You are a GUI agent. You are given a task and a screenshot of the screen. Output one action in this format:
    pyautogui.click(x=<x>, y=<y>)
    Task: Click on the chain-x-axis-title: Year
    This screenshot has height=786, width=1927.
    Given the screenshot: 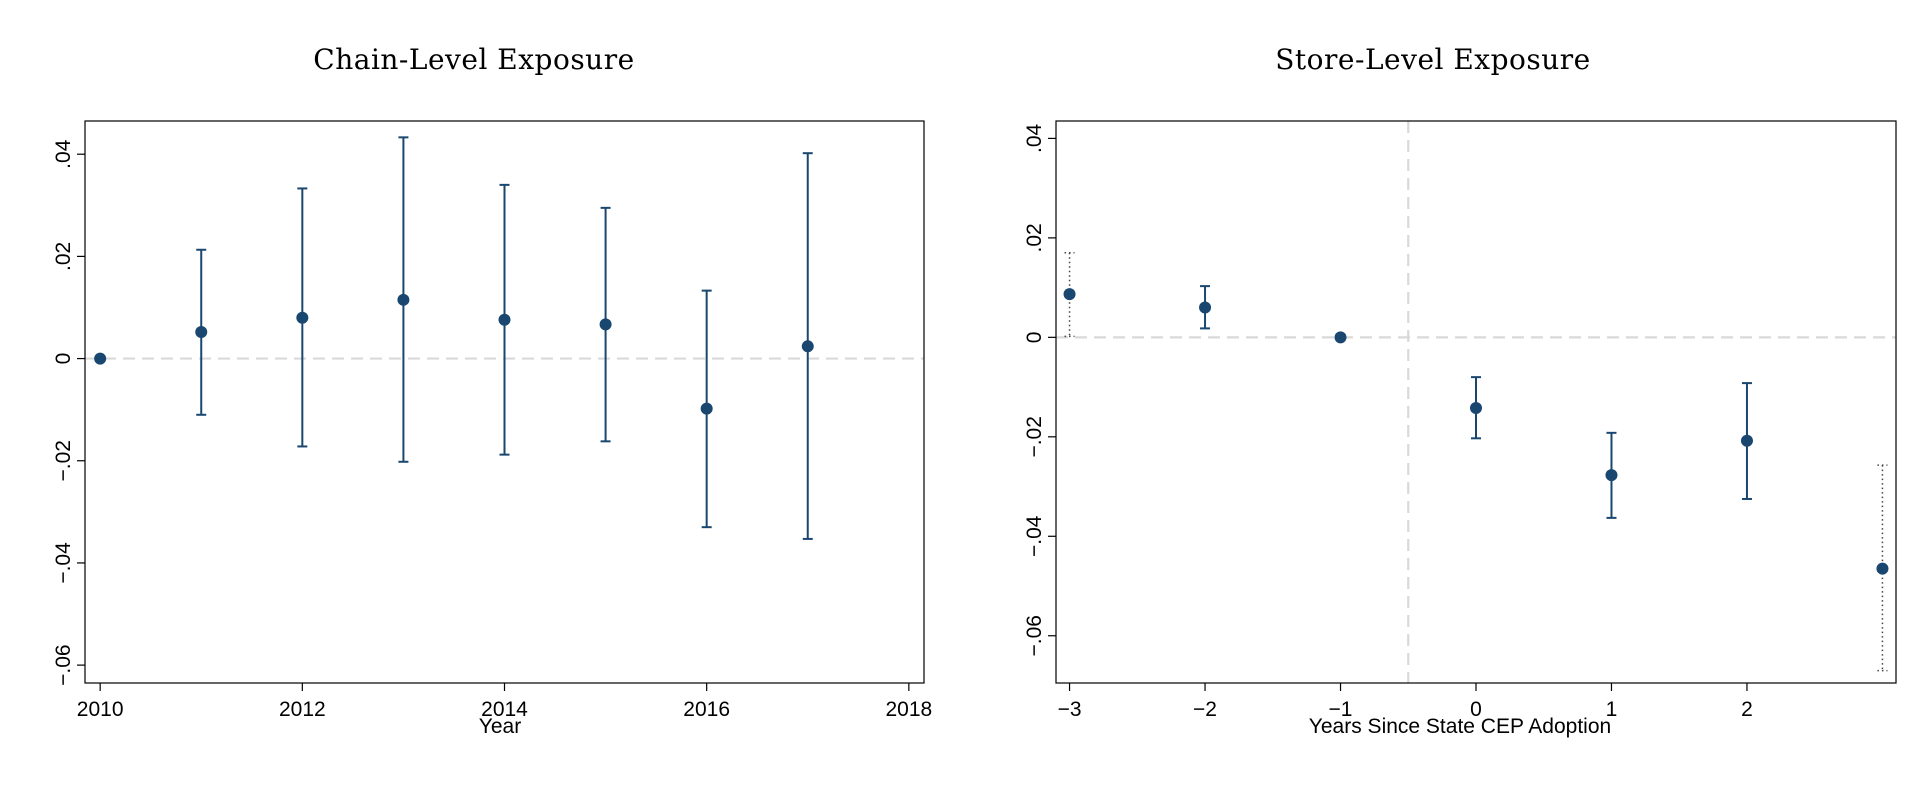 What is the action you would take?
    pyautogui.click(x=500, y=726)
    